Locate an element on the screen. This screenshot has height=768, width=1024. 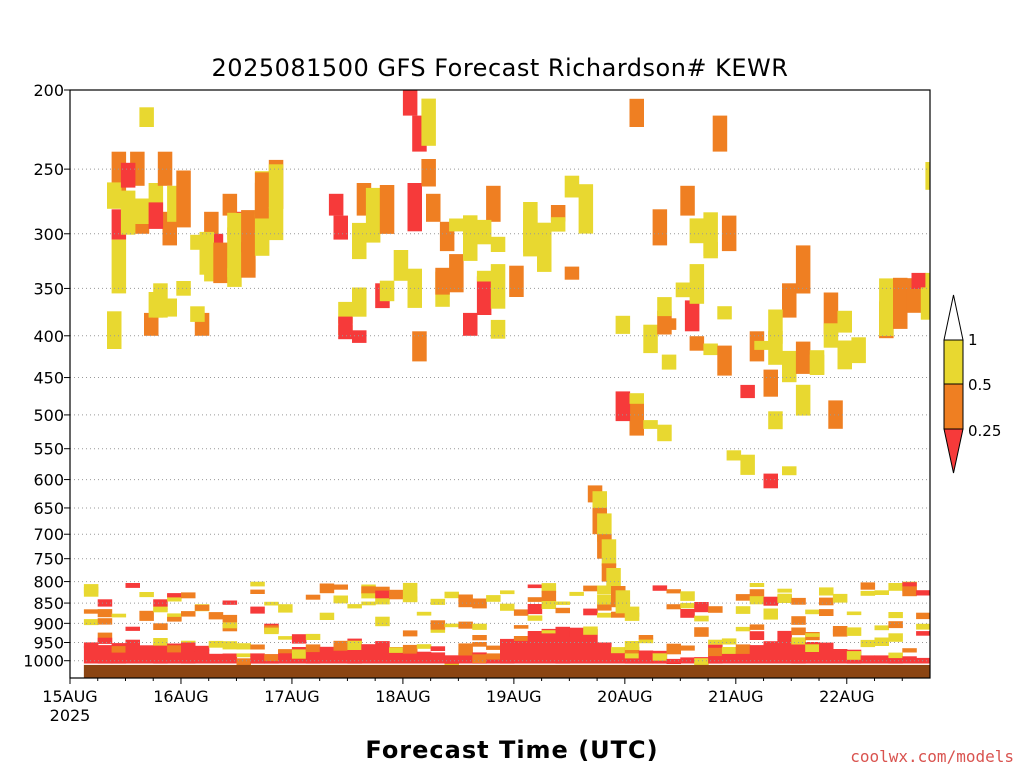
x-tick-label: 18AUG is located at coordinates (402, 696).